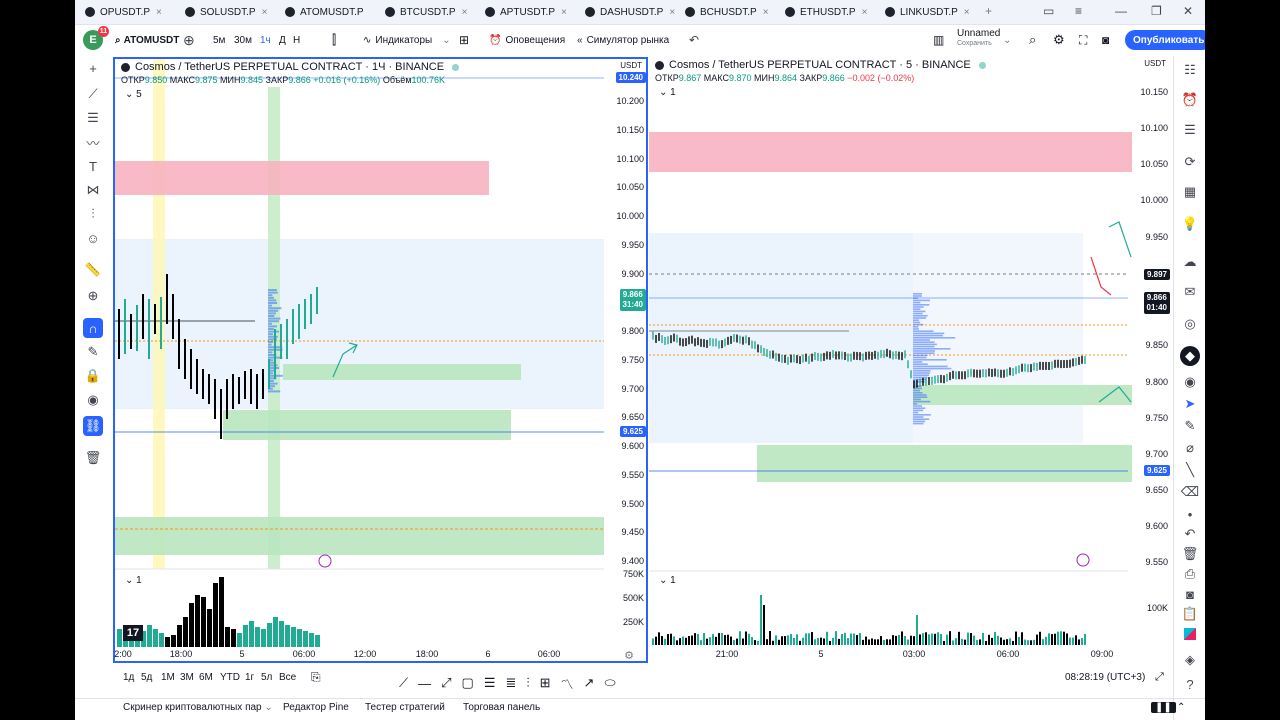 The image size is (1280, 720). What do you see at coordinates (93, 295) in the screenshot?
I see `zoom-in-icon: ⊕` at bounding box center [93, 295].